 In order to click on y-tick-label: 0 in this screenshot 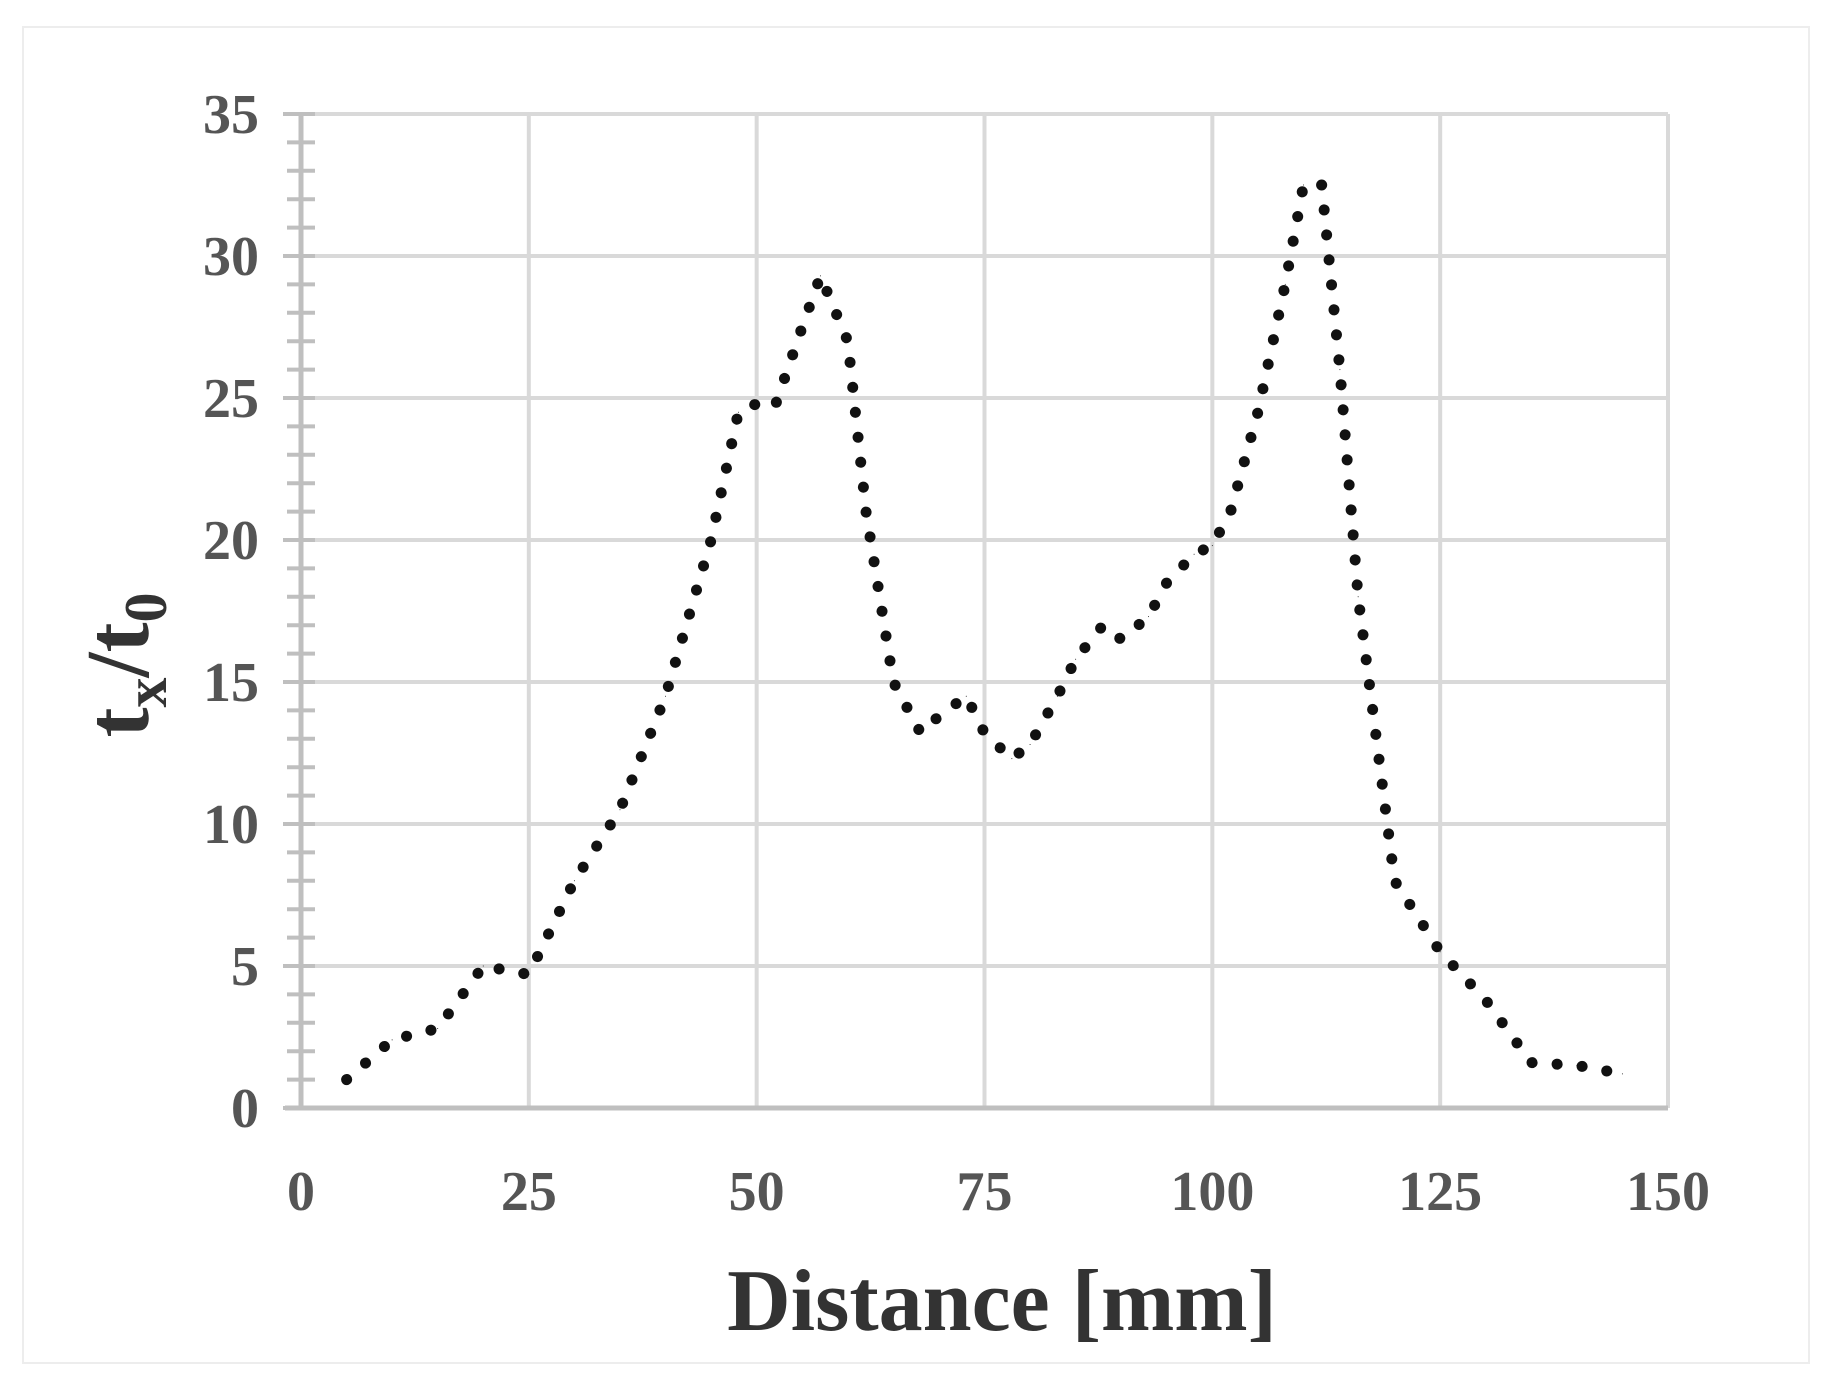, I will do `click(245, 1109)`.